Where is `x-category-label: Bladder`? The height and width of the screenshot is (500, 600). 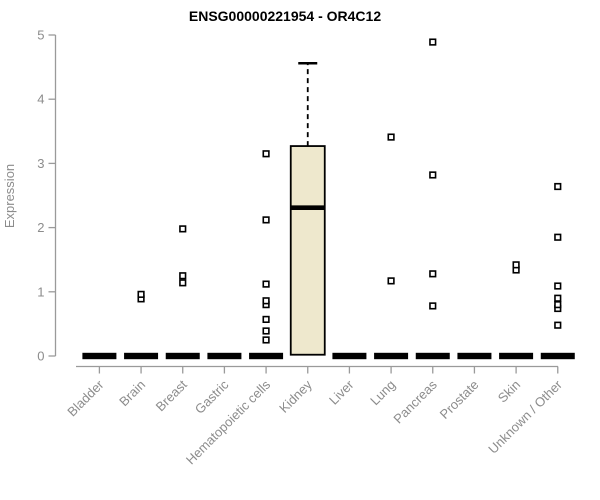 x-category-label: Bladder is located at coordinates (85, 398).